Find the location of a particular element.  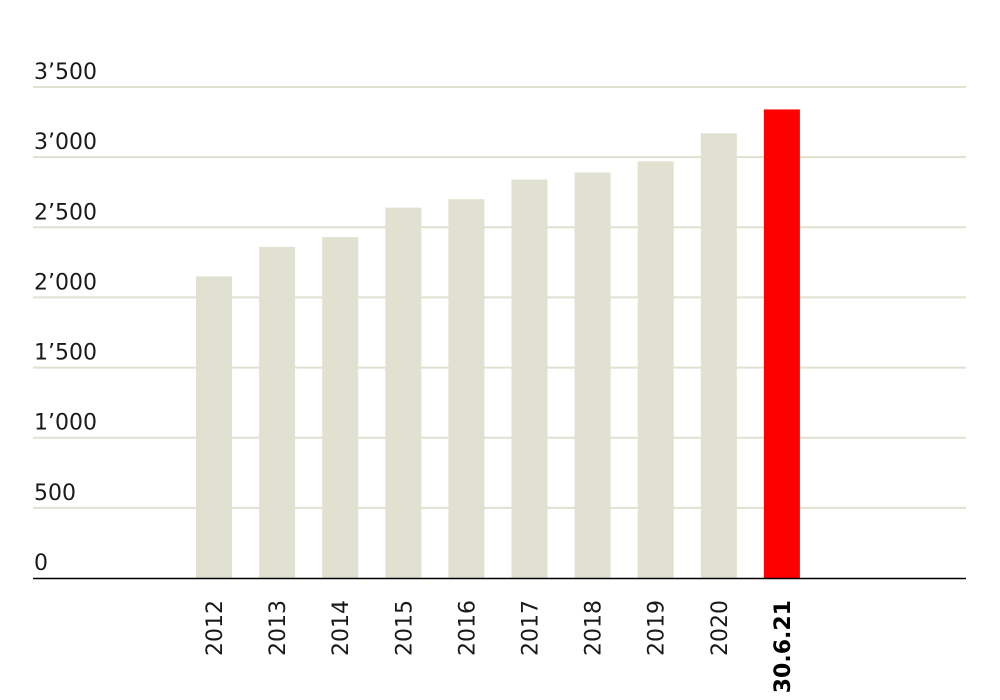

x-tick-label: 2012 is located at coordinates (215, 628).